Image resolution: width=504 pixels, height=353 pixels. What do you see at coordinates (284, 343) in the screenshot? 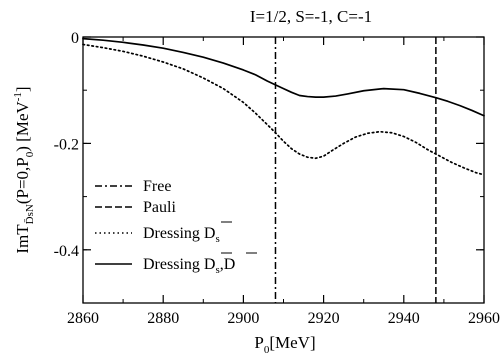
I see `x-axis-label: P0[MeV]` at bounding box center [284, 343].